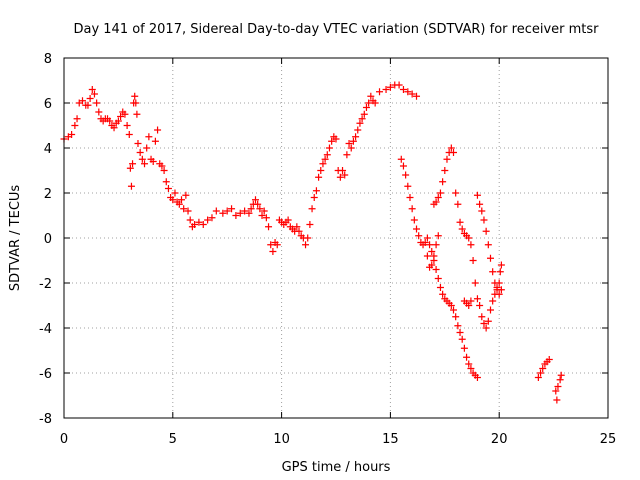  What do you see at coordinates (173, 439) in the screenshot?
I see `x-tick-label: 5` at bounding box center [173, 439].